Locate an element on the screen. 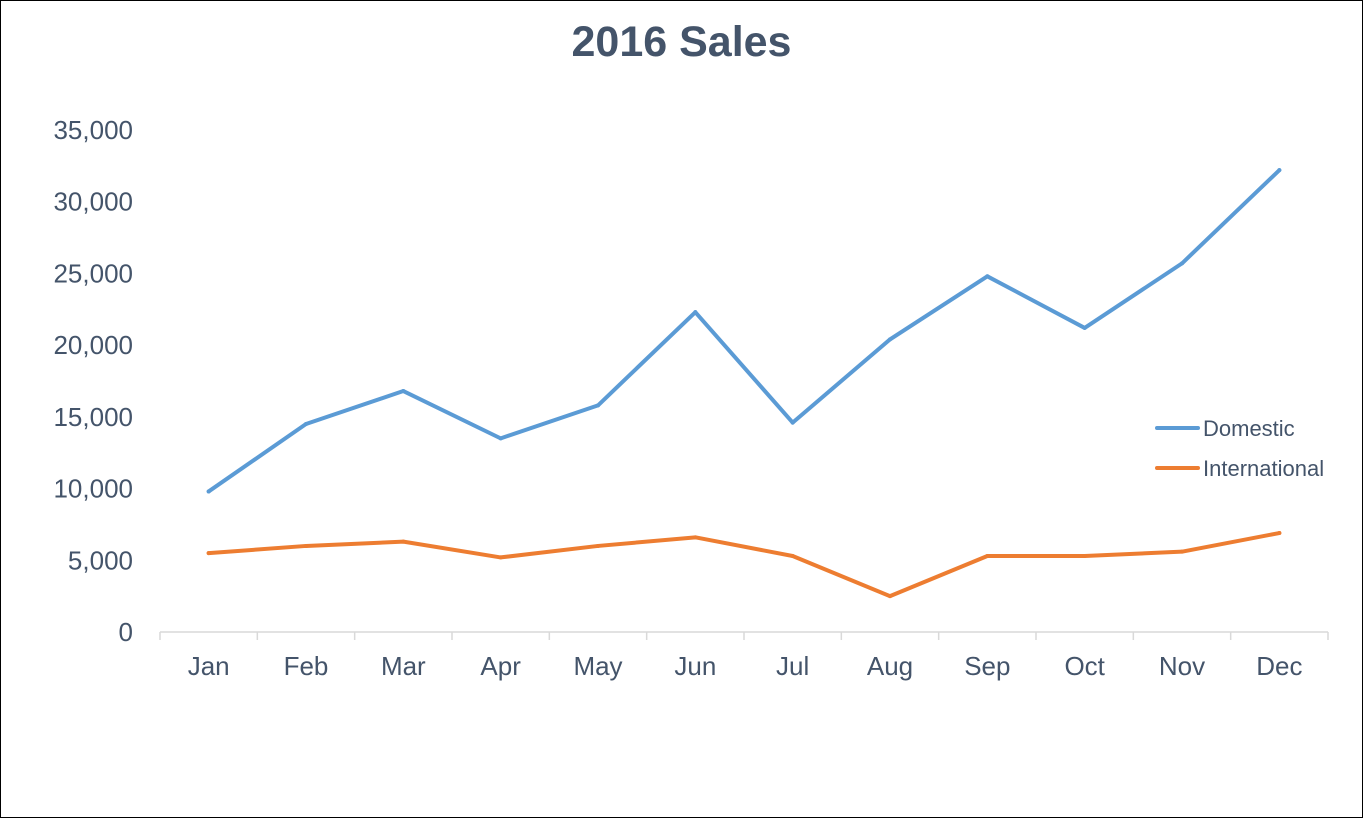 The height and width of the screenshot is (818, 1363). x-tick-label: Jan is located at coordinates (209, 666).